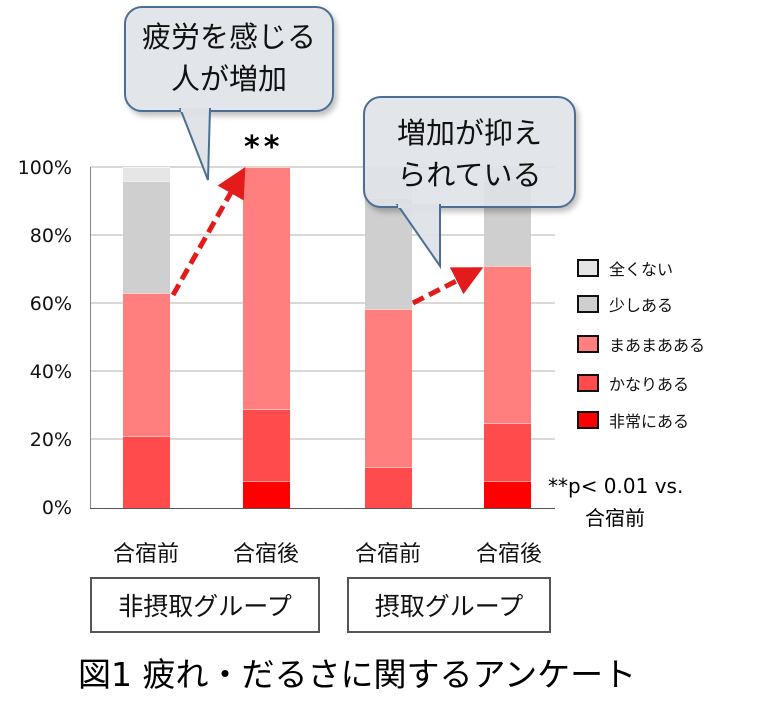  I want to click on increase-arrow-icon, so click(208, 231).